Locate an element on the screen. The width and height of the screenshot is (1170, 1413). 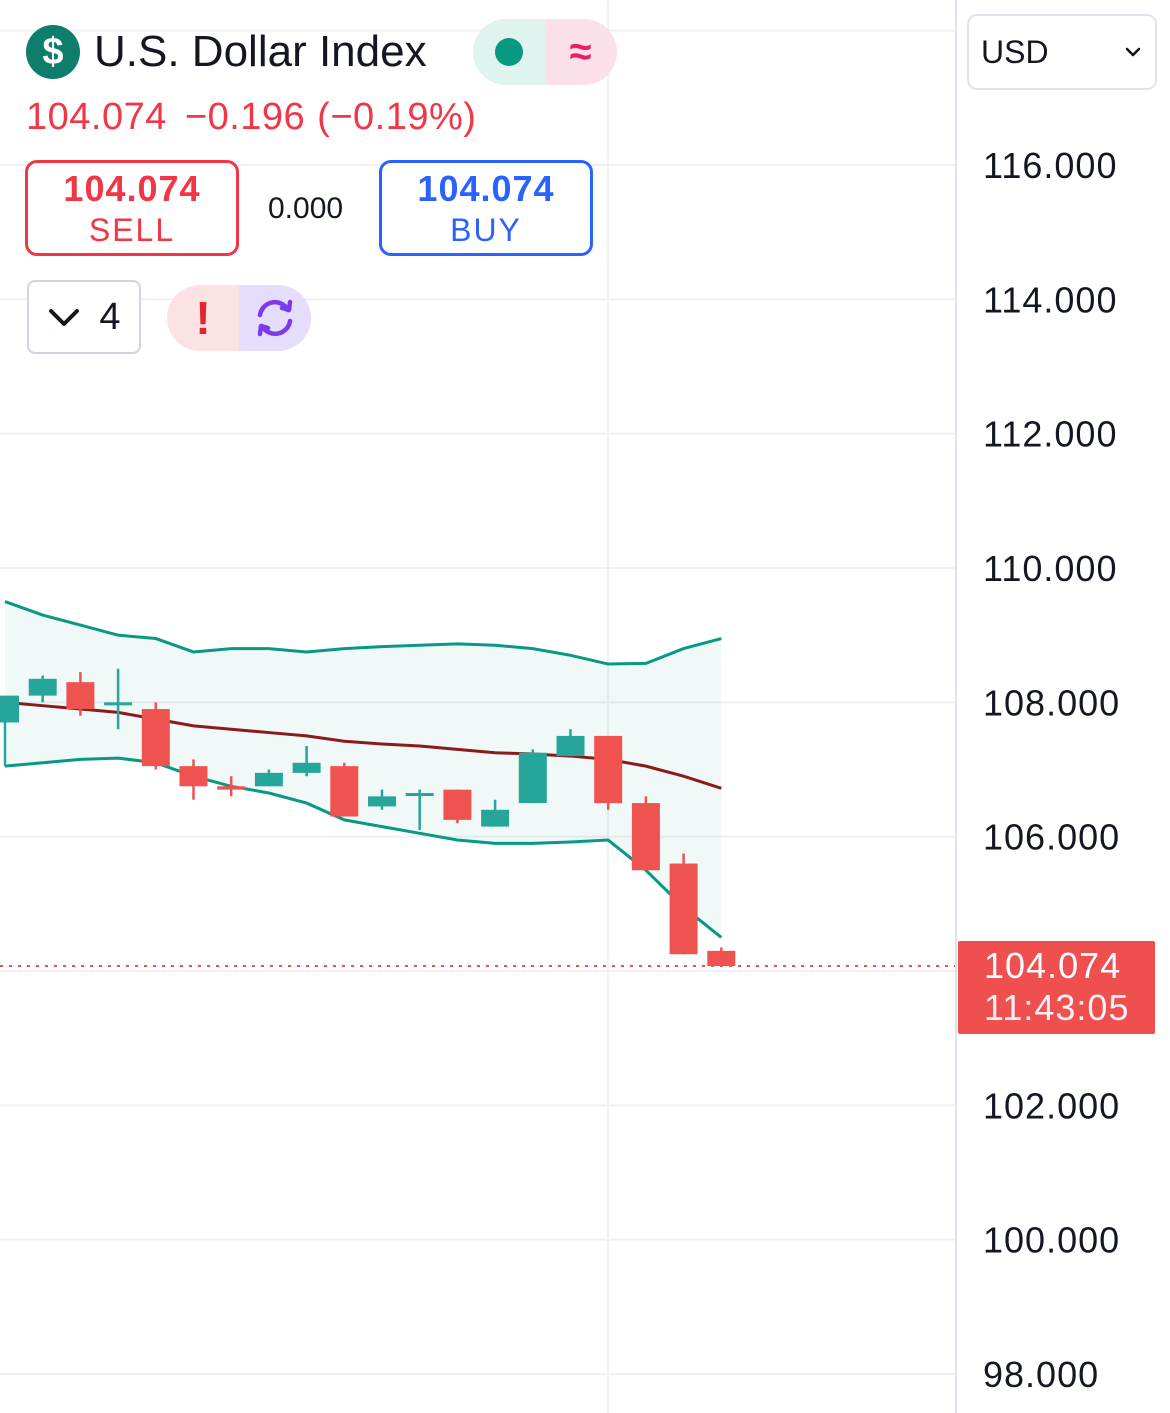
approx-wave-icon: ≈ is located at coordinates (580, 52).